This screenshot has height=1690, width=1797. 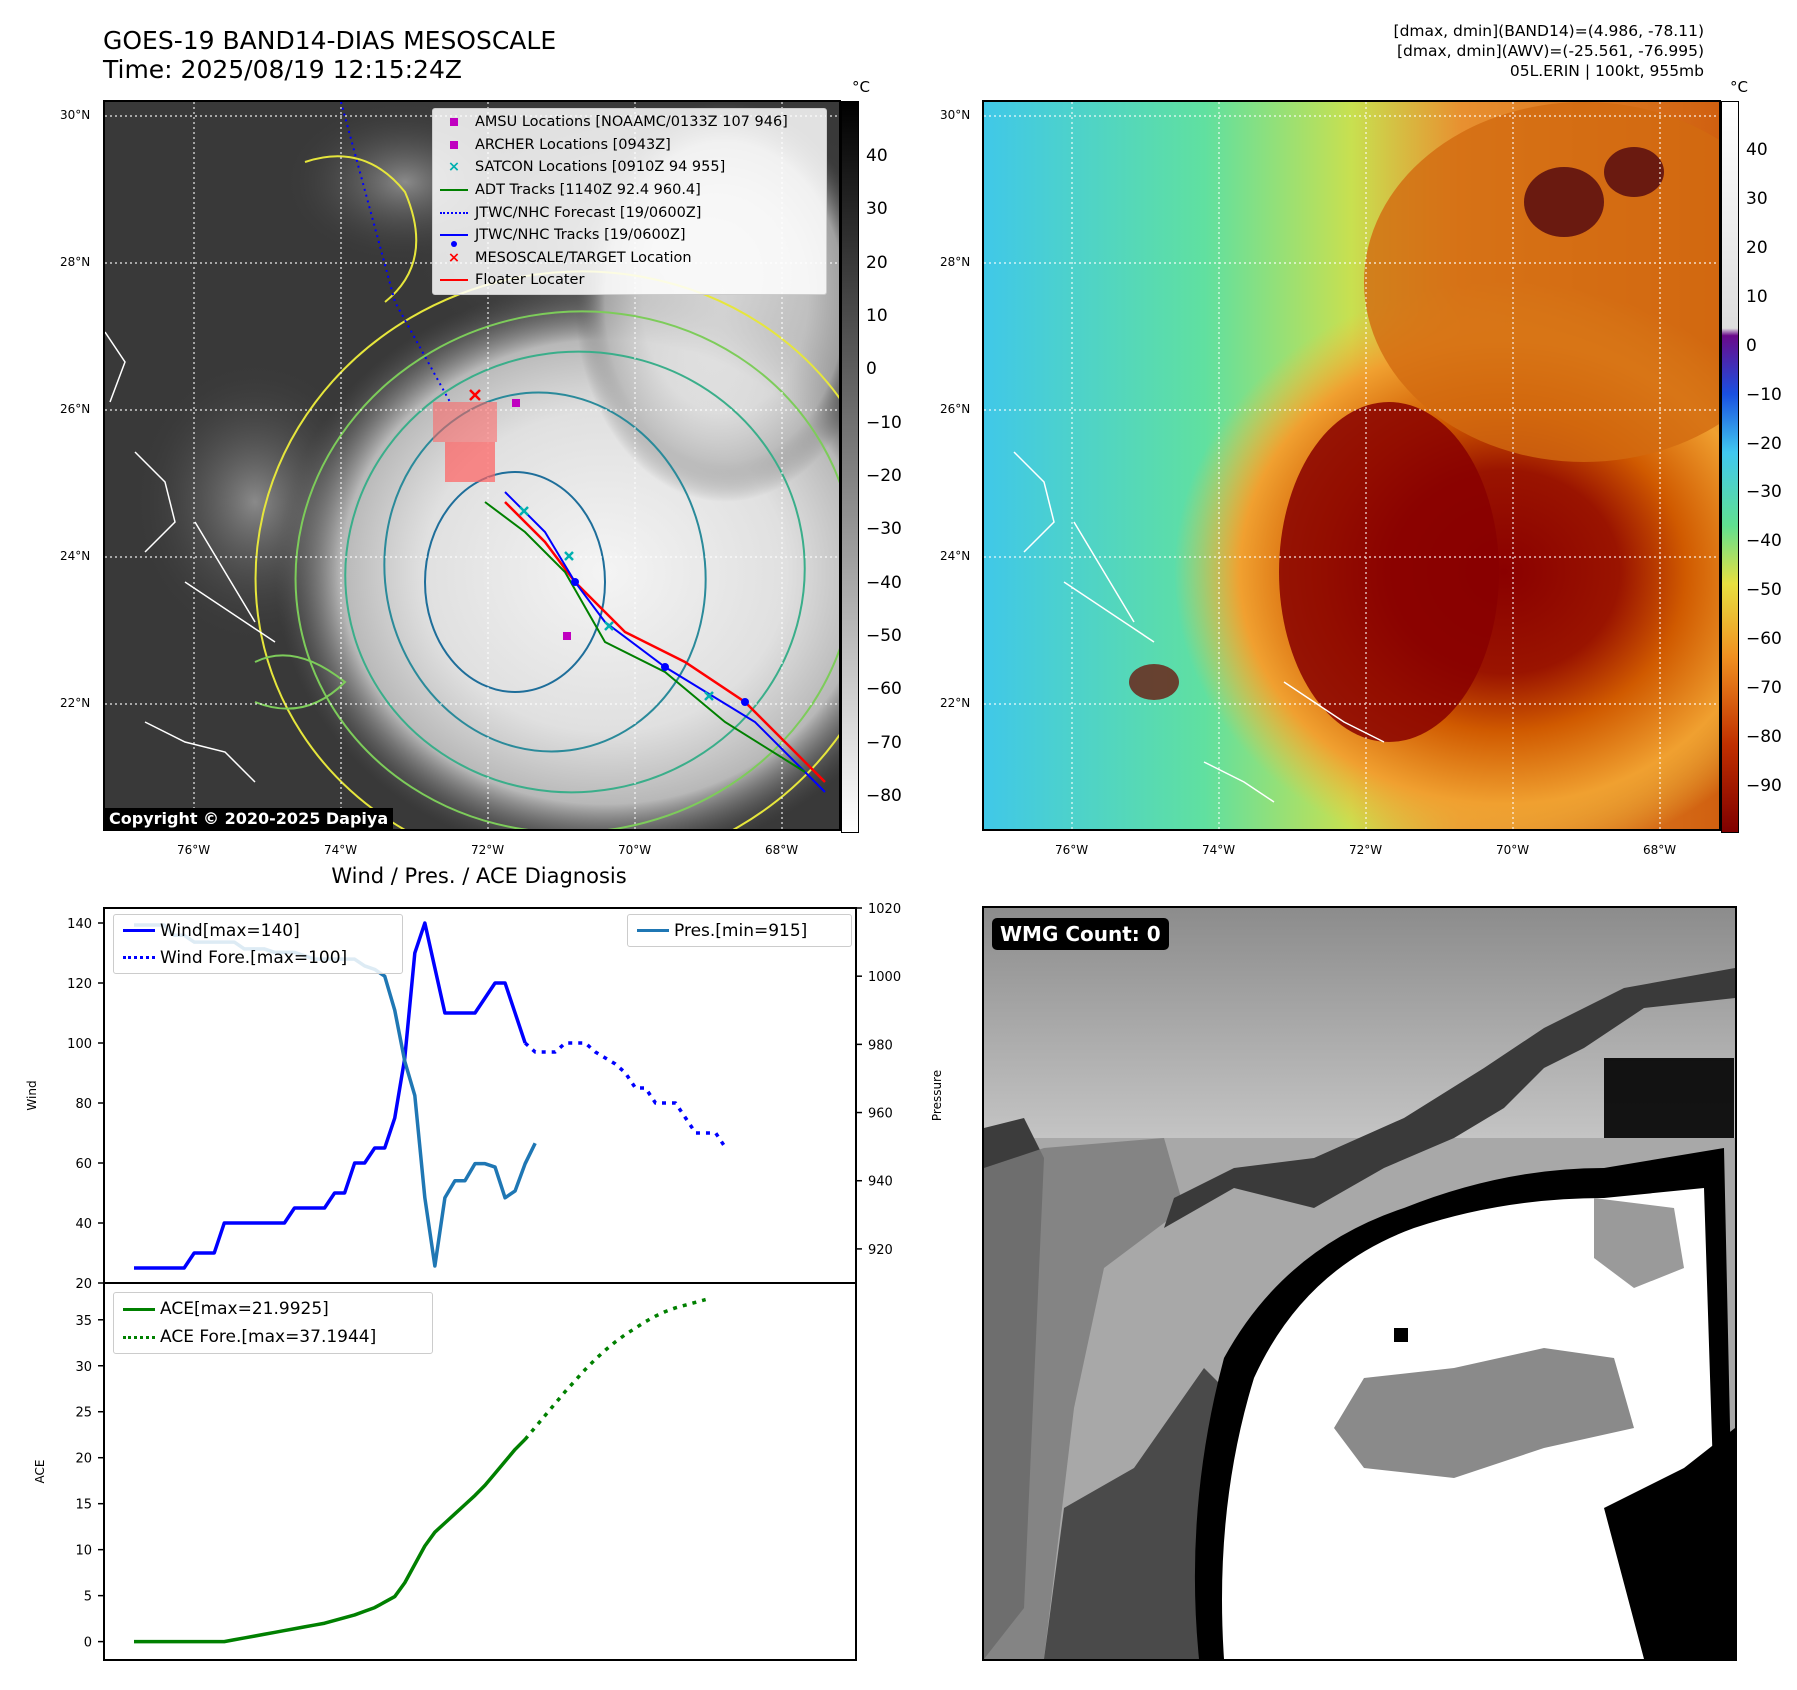 I want to click on wmg-count-badge: WMG Count: 0, so click(x=1080, y=934).